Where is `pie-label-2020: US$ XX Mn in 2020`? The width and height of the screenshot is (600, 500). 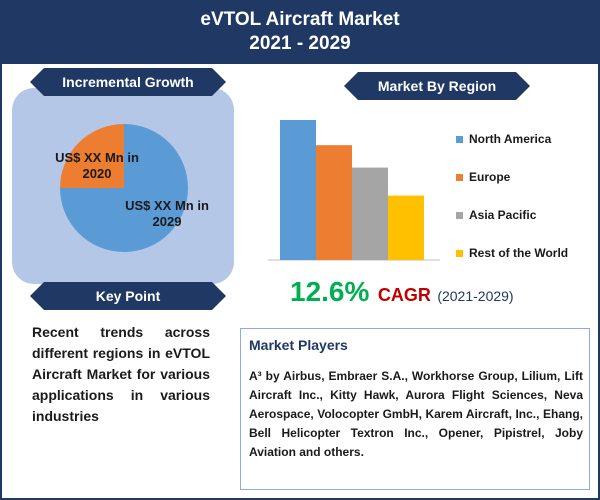
pie-label-2020: US$ XX Mn in 2020 is located at coordinates (97, 165).